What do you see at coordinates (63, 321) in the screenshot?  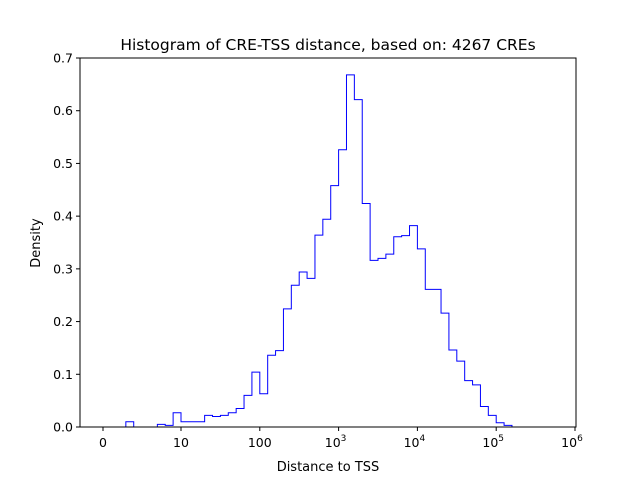 I see `y-tick-label: 0.2` at bounding box center [63, 321].